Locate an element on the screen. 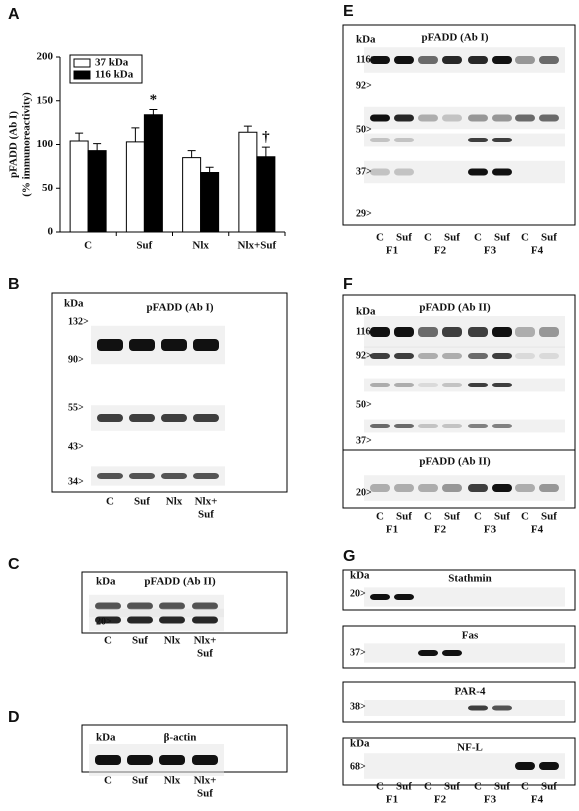 Image resolution: width=579 pixels, height=811 pixels. panel-letter: B is located at coordinates (14, 284).